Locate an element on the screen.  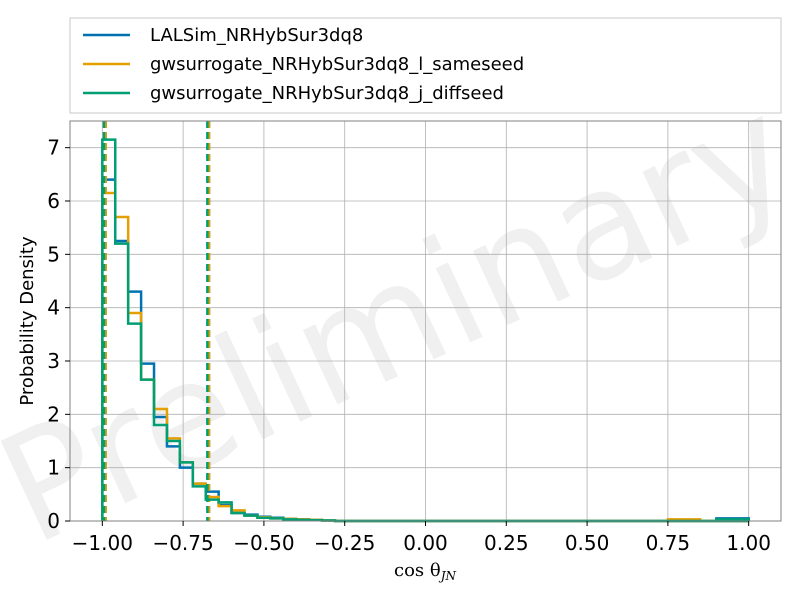
y-axis-ticks: 0 1 2 3 4 5 6 7 is located at coordinates (58, 334).